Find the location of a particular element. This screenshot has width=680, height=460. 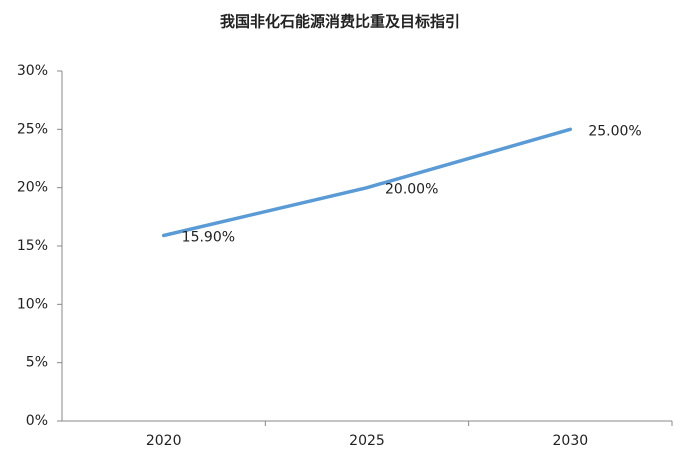

y-tick-label: 10% is located at coordinates (32, 304).